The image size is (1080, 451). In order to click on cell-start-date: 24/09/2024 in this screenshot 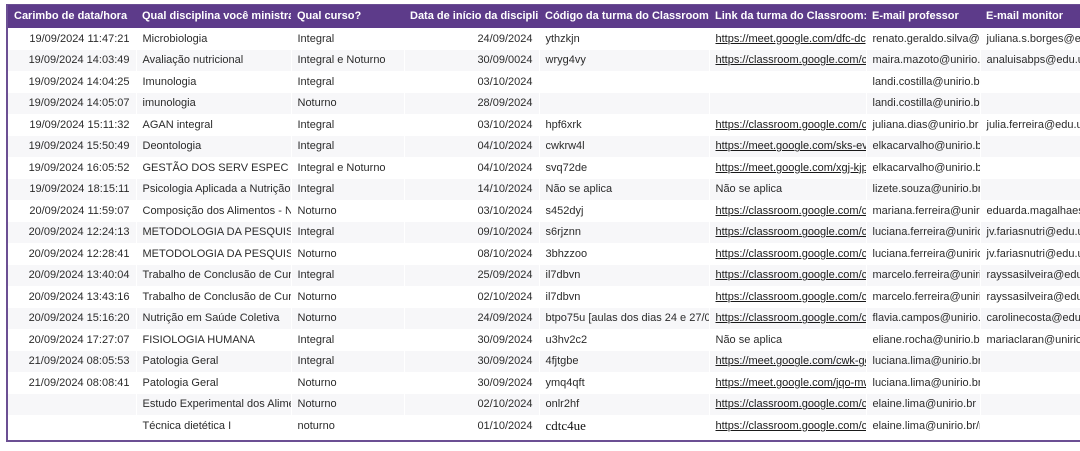, I will do `click(471, 318)`.